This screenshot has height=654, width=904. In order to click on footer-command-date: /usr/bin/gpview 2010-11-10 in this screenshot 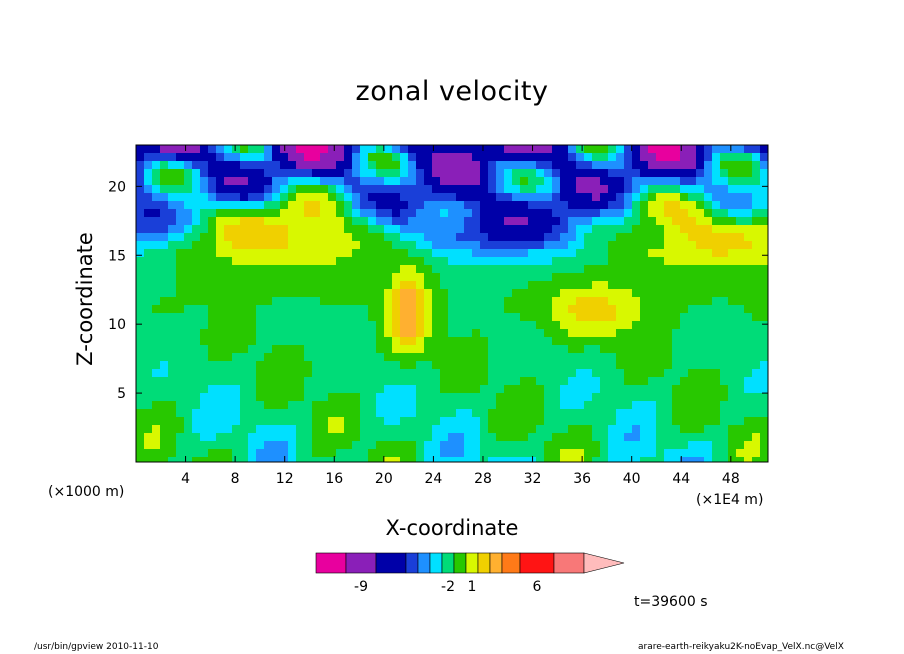, I will do `click(96, 647)`.